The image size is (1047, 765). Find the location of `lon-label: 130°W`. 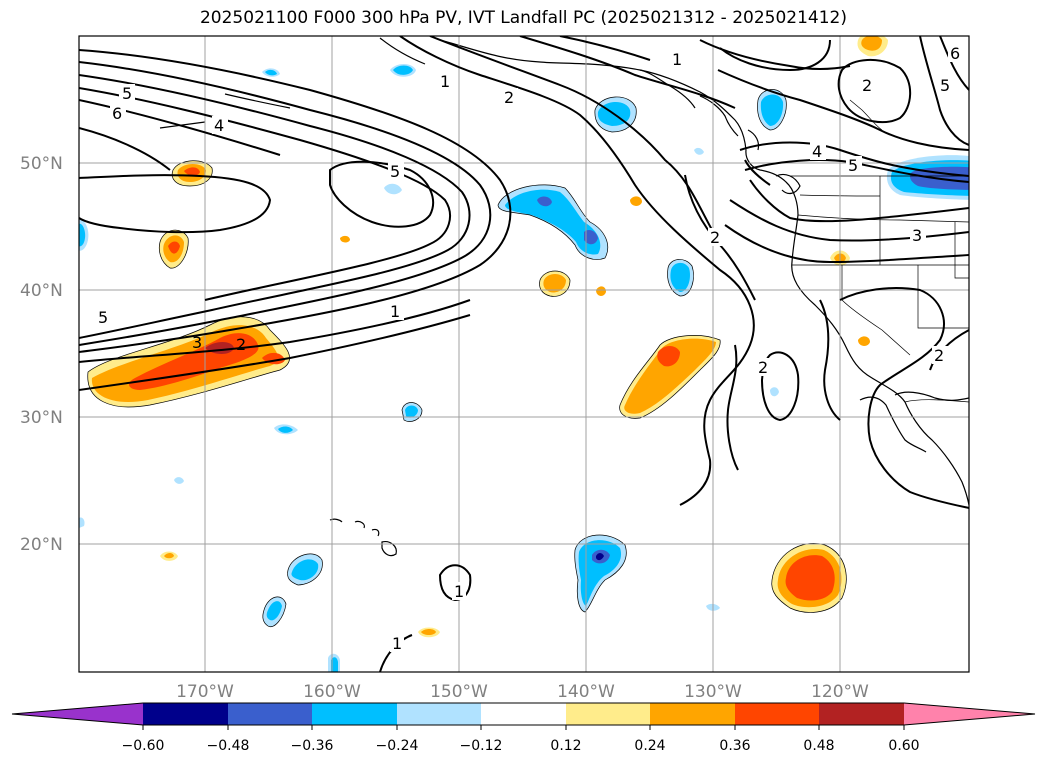

lon-label: 130°W is located at coordinates (713, 692).